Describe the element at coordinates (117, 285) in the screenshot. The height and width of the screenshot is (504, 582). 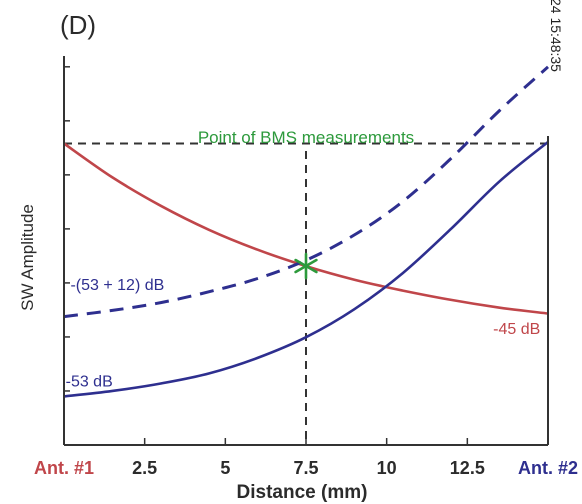
I see `curve-label: -(53 + 12) dB` at that location.